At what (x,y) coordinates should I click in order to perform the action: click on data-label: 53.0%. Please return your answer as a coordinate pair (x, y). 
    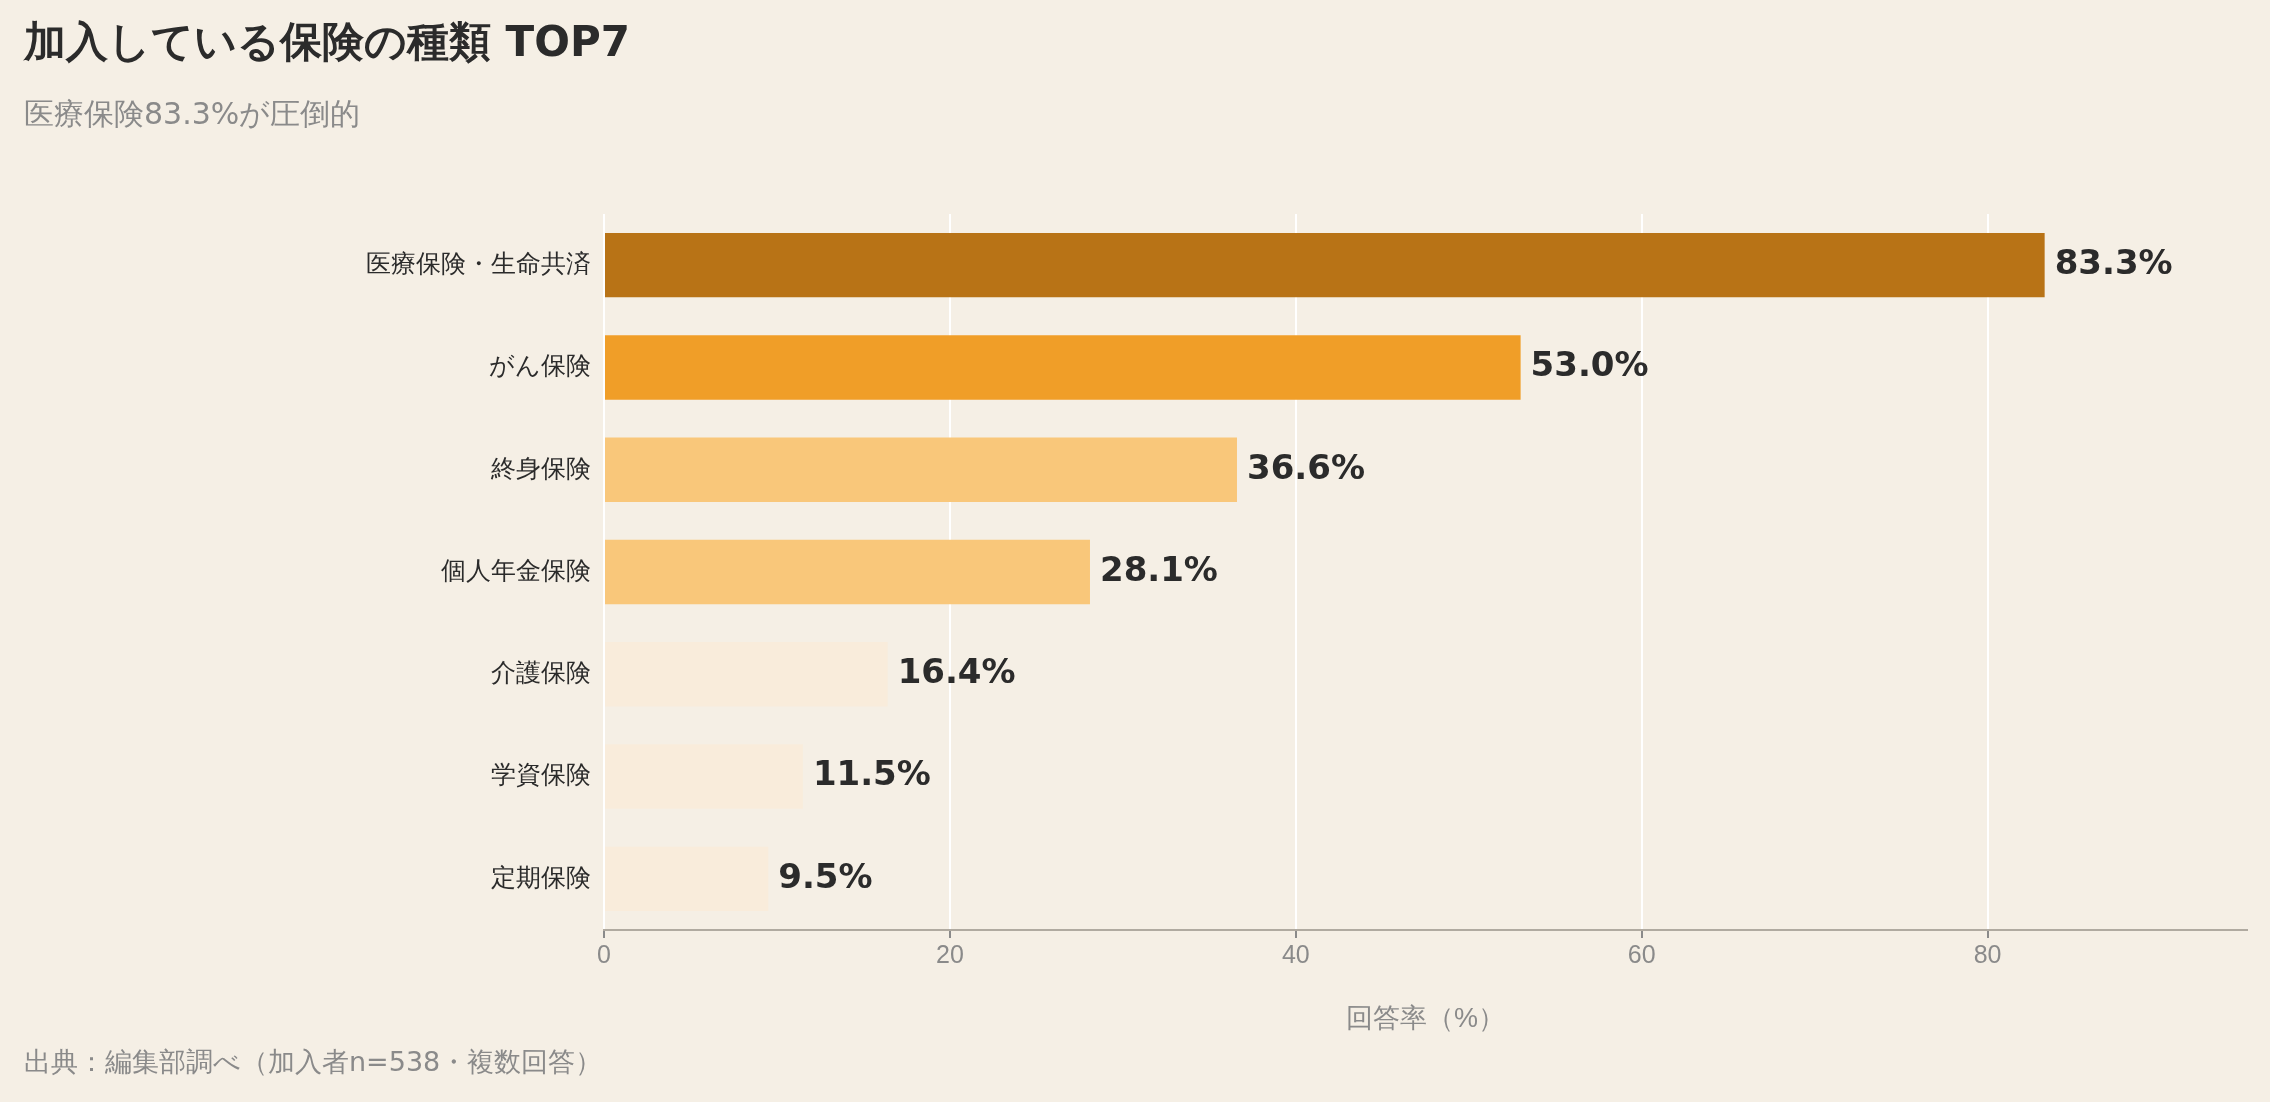
    Looking at the image, I should click on (1589, 364).